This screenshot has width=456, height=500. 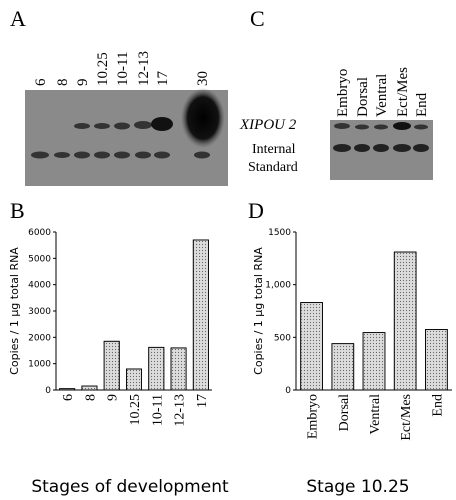 I want to click on lane-label: Dorsal, so click(x=363, y=97).